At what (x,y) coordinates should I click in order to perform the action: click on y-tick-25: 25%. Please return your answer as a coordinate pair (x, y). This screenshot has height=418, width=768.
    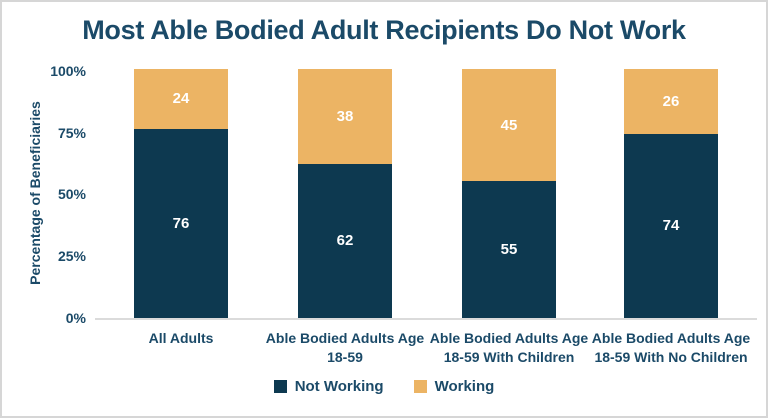
    Looking at the image, I should click on (71, 256).